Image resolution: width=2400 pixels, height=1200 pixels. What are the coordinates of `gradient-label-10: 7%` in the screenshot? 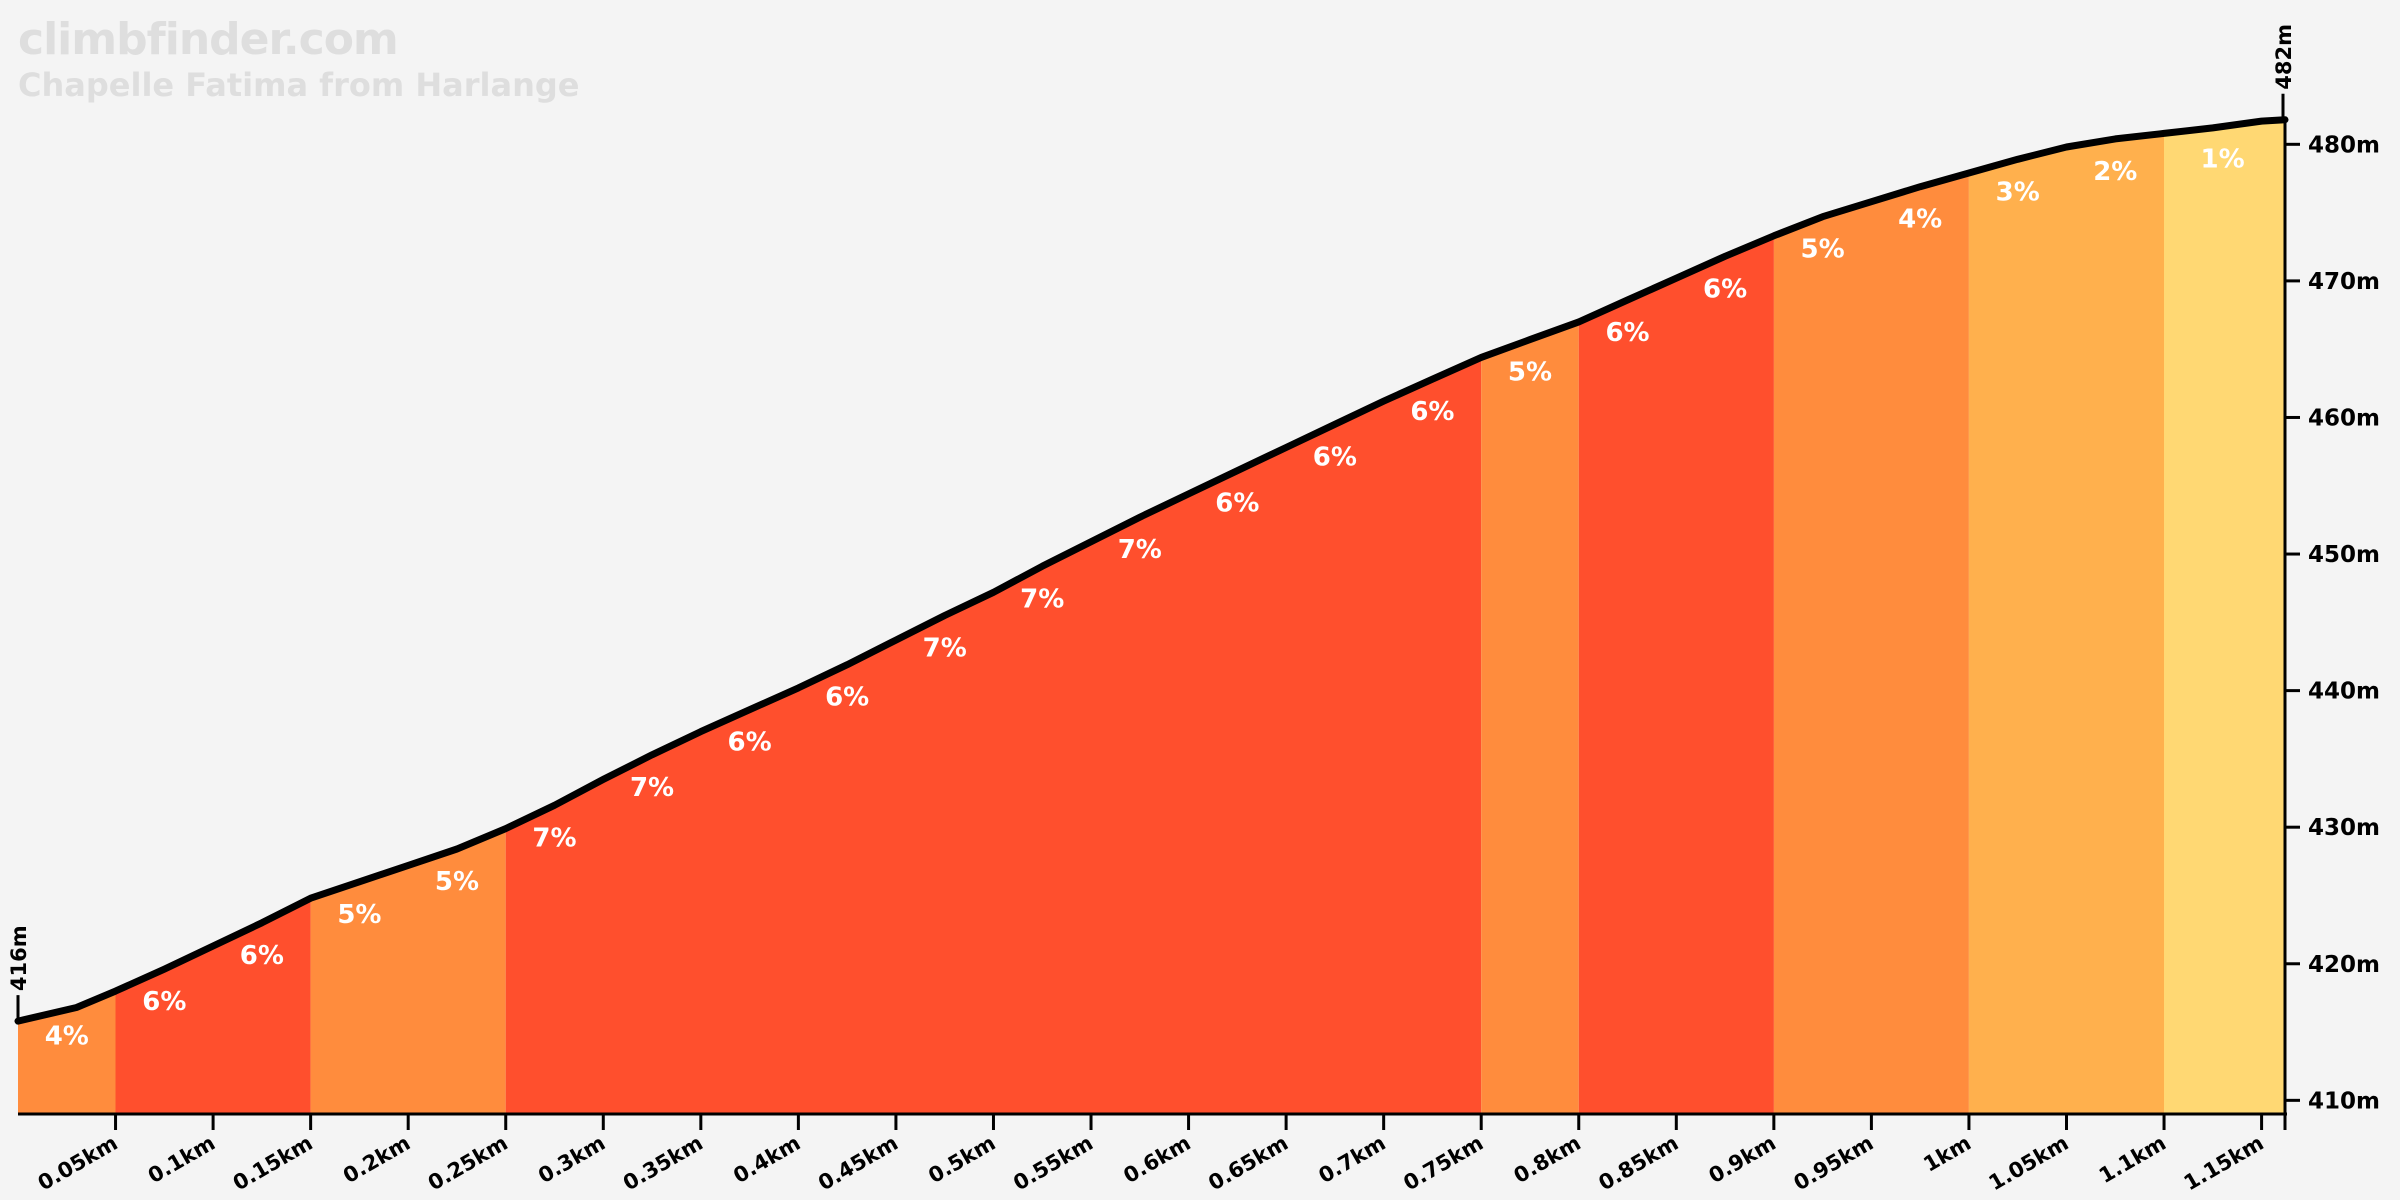 It's located at (945, 649).